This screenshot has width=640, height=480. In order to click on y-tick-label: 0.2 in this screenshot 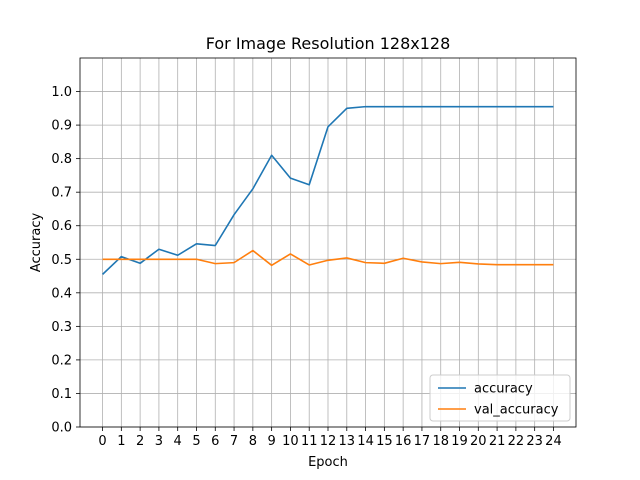, I will do `click(61, 360)`.